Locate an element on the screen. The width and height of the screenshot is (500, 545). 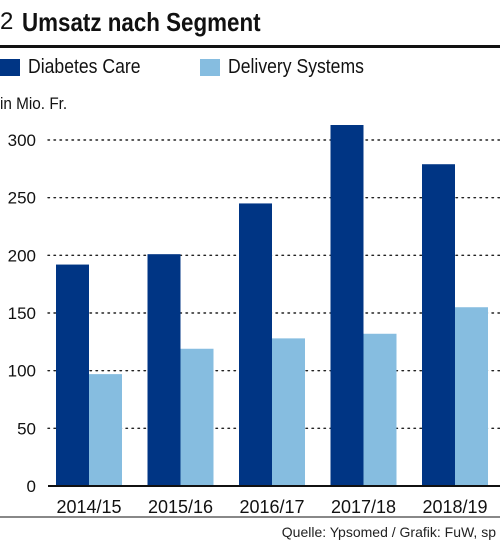
legend-label-diabetes-care: Diabetes Care is located at coordinates (84, 67).